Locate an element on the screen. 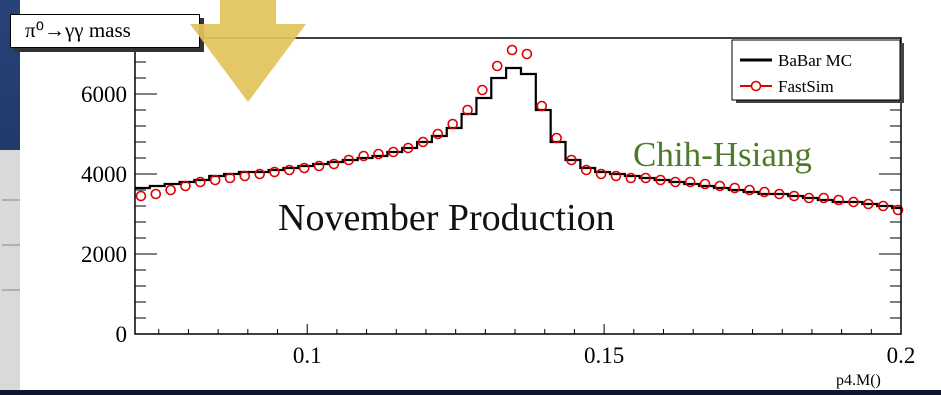  x-tick-layer: 0.1 0.15 0.2 is located at coordinates (537, 346).